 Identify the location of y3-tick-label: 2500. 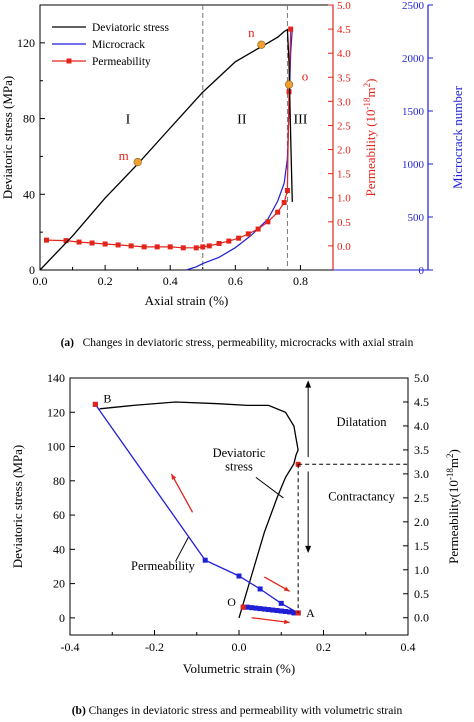
(413, 6).